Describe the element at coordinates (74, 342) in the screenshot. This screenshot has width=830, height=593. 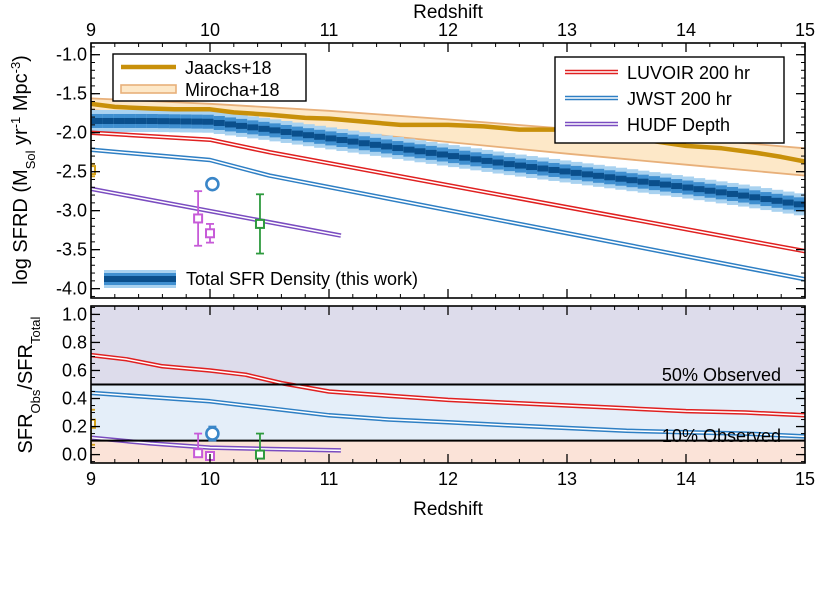
I see `bottom-ytick-label-4: 0.8` at that location.